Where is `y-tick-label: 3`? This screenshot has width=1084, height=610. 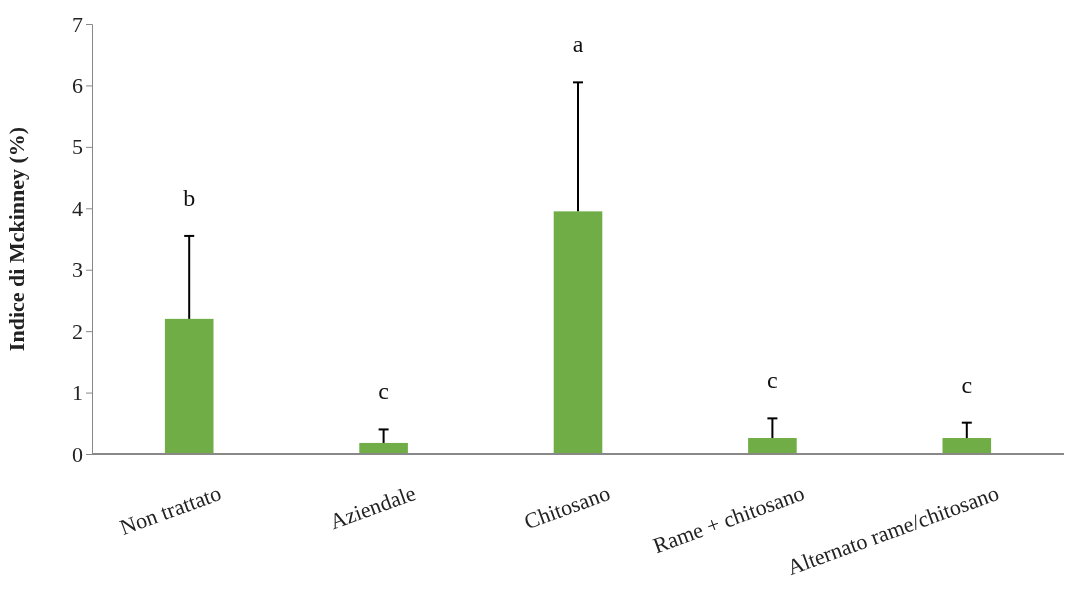 y-tick-label: 3 is located at coordinates (77, 270).